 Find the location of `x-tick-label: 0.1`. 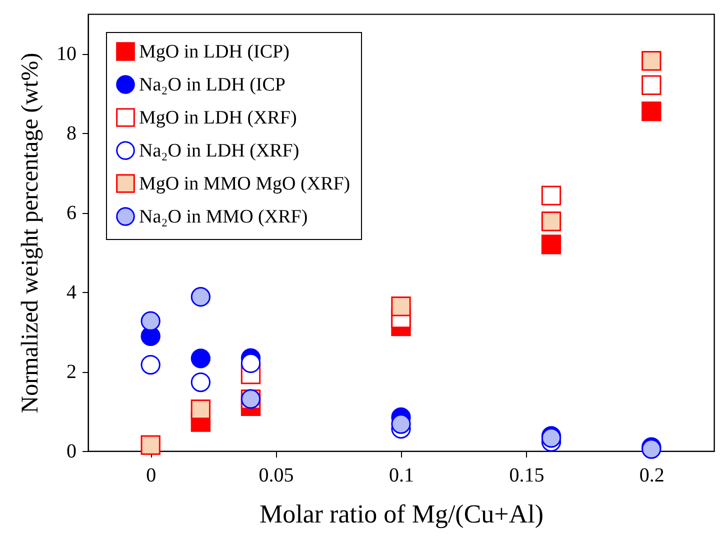

x-tick-label: 0.1 is located at coordinates (401, 475).